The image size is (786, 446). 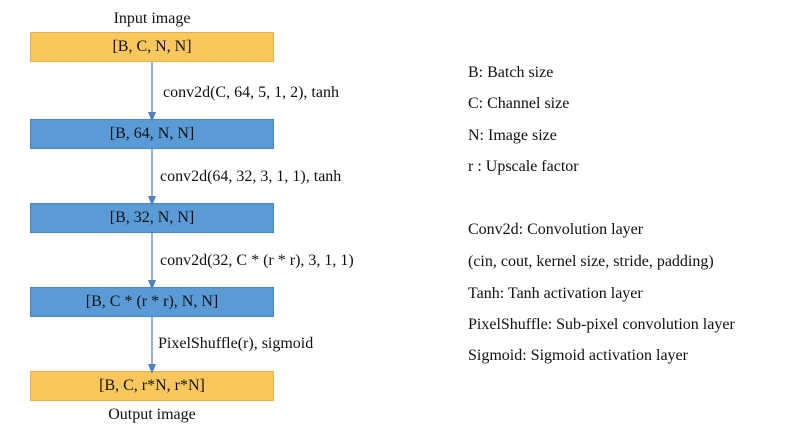 I want to click on legend-batch-size: B: Batch size, so click(x=511, y=72).